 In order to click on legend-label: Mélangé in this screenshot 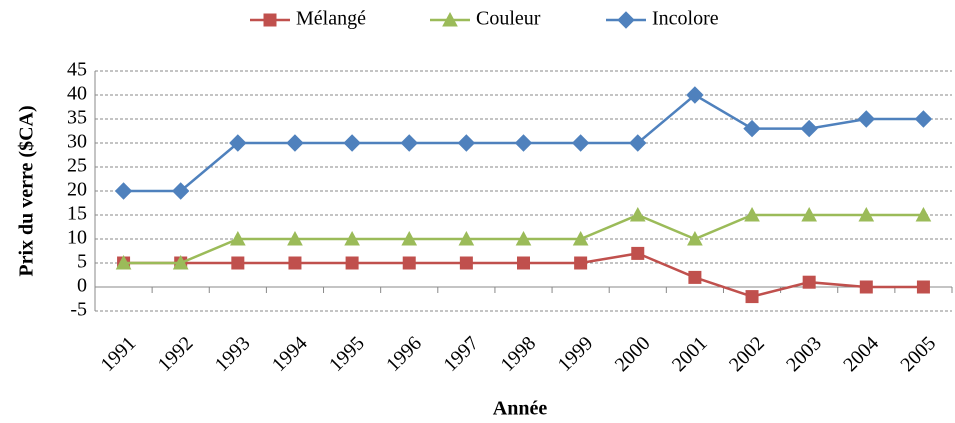, I will do `click(331, 19)`.